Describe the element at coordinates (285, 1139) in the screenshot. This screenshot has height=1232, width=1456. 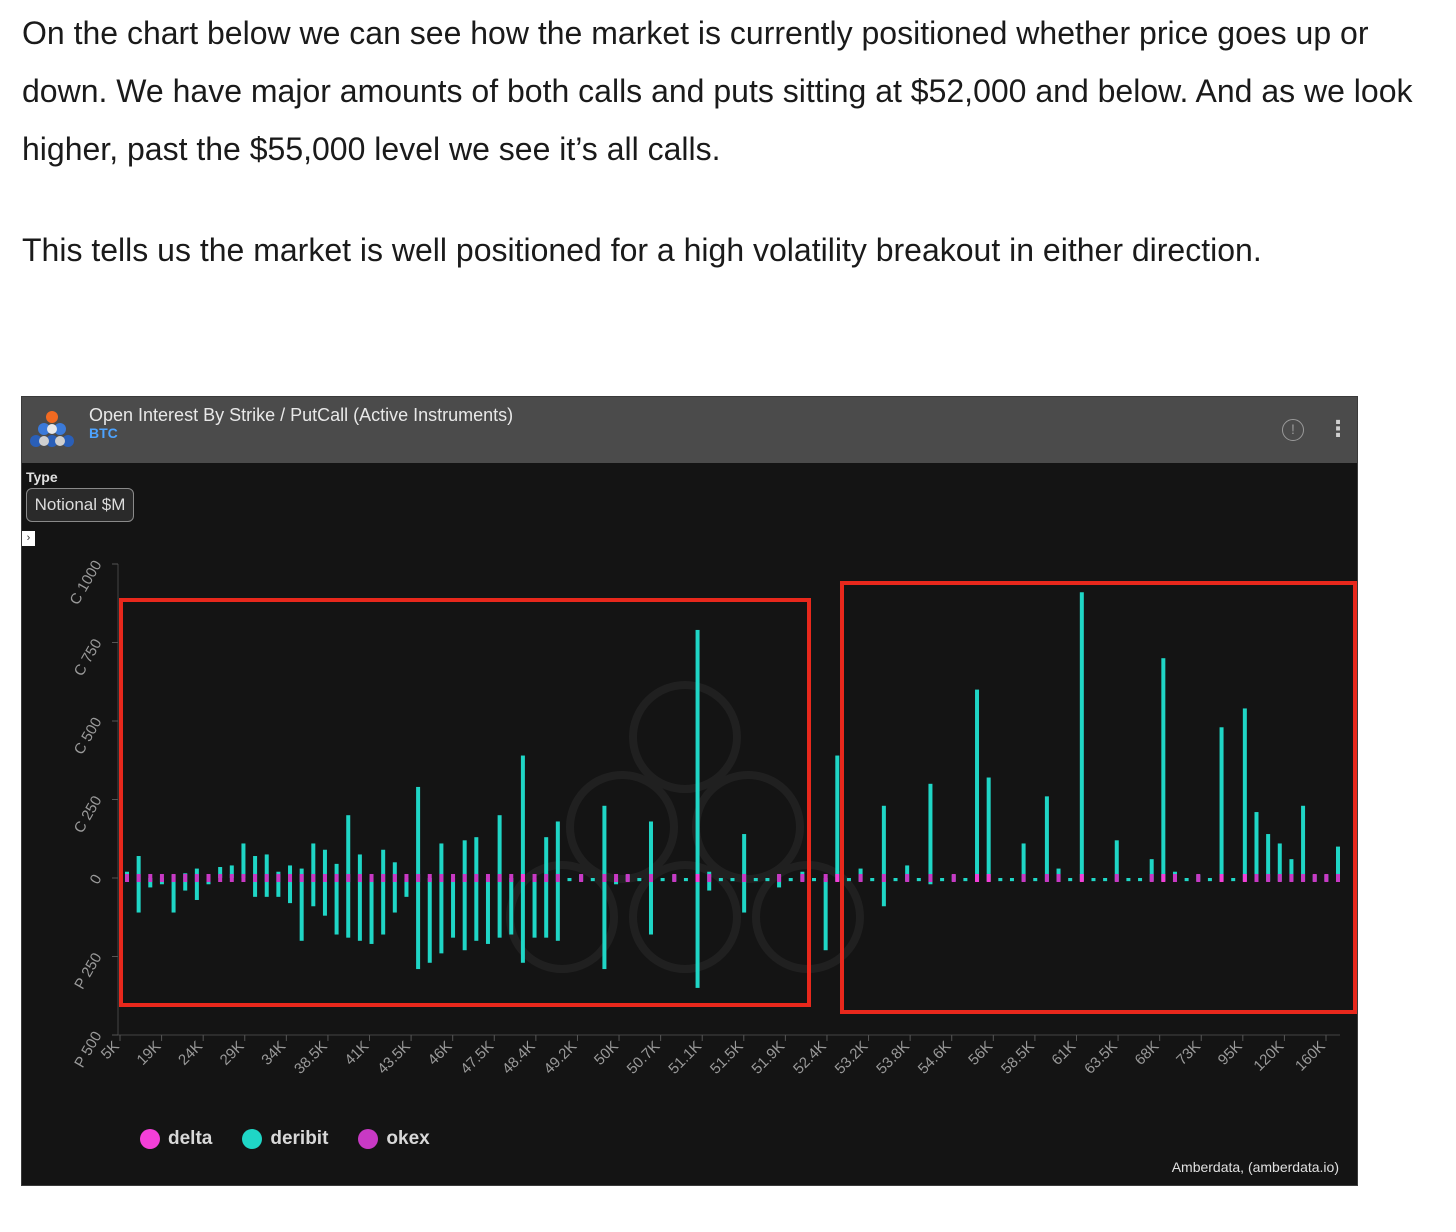
I see `legend-item-deribit: deribit` at that location.